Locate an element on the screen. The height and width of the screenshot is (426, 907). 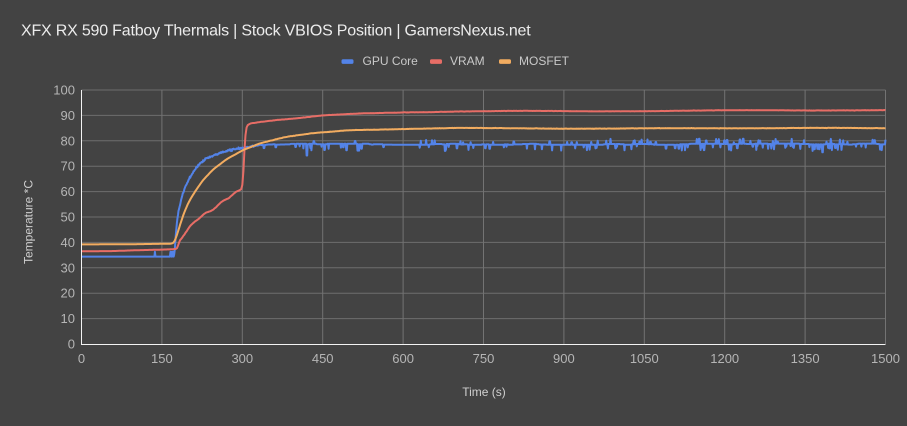
svg-text: Time (s) is located at coordinates (484, 392).